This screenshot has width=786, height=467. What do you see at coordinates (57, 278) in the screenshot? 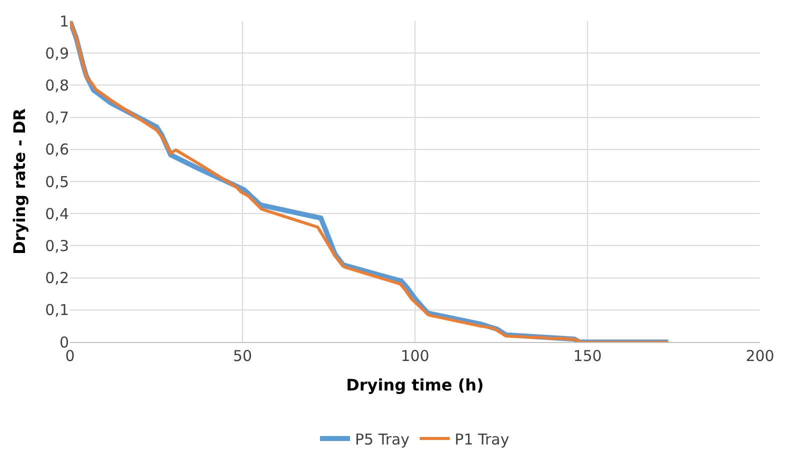
I see `y-tick-label: 0,2` at bounding box center [57, 278].